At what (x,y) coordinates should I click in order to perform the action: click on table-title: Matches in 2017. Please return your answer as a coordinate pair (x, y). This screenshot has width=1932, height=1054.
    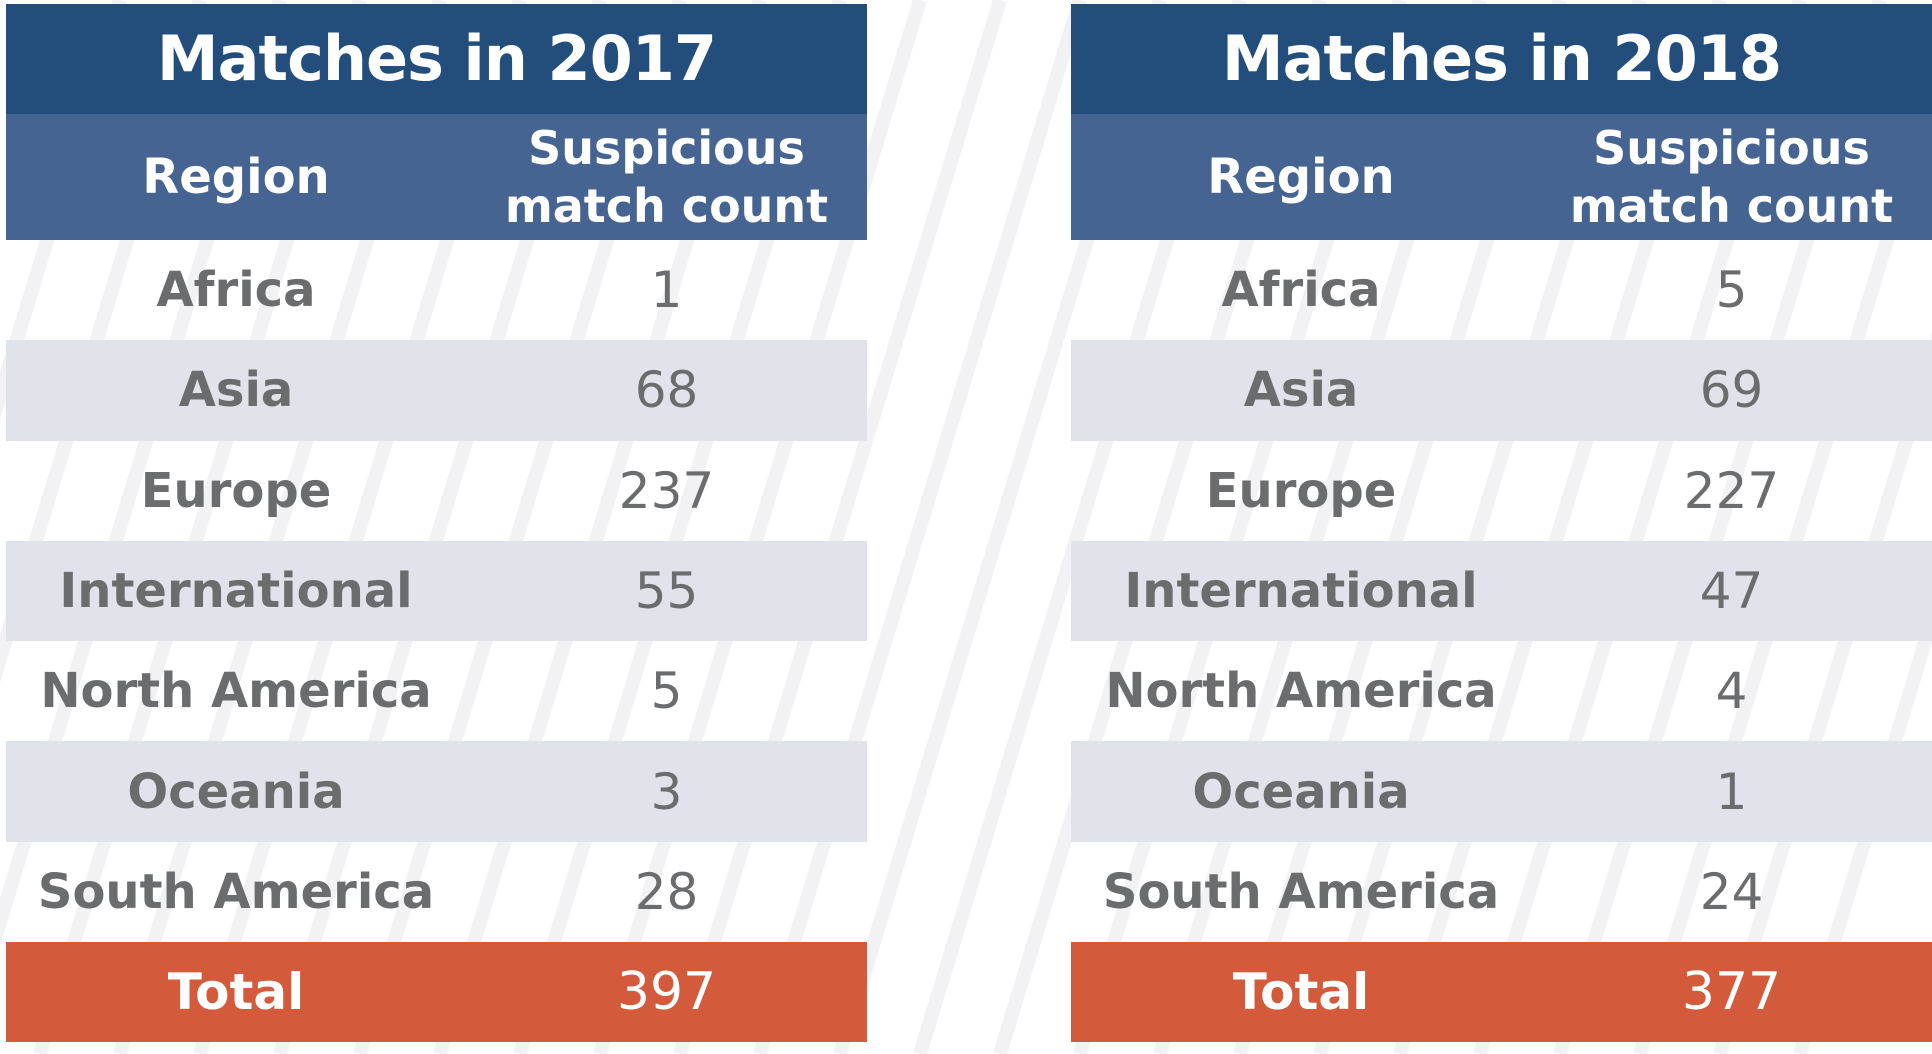
    Looking at the image, I should click on (436, 59).